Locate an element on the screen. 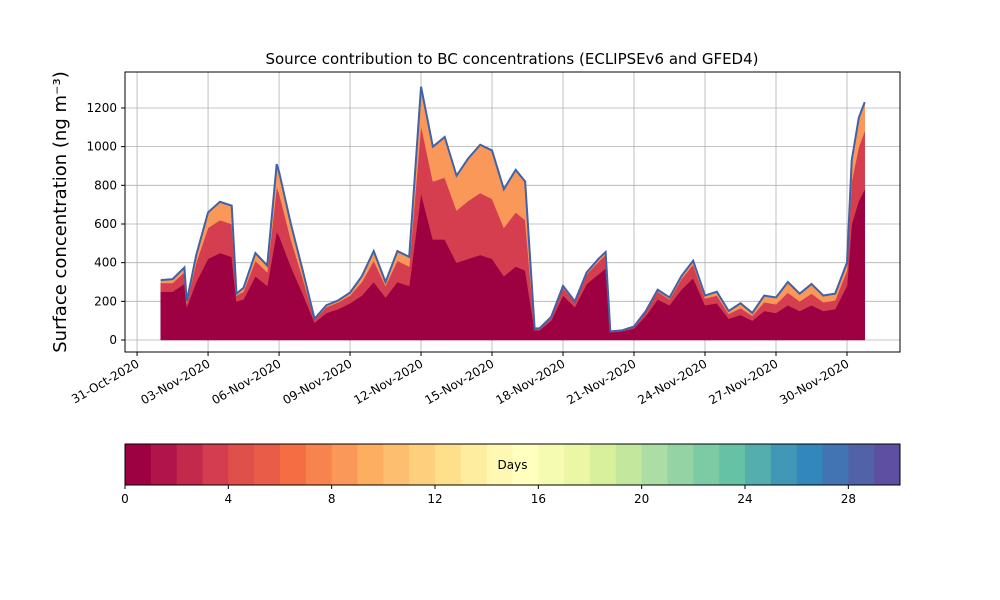  colorbar-tick-label: 28 is located at coordinates (848, 499).